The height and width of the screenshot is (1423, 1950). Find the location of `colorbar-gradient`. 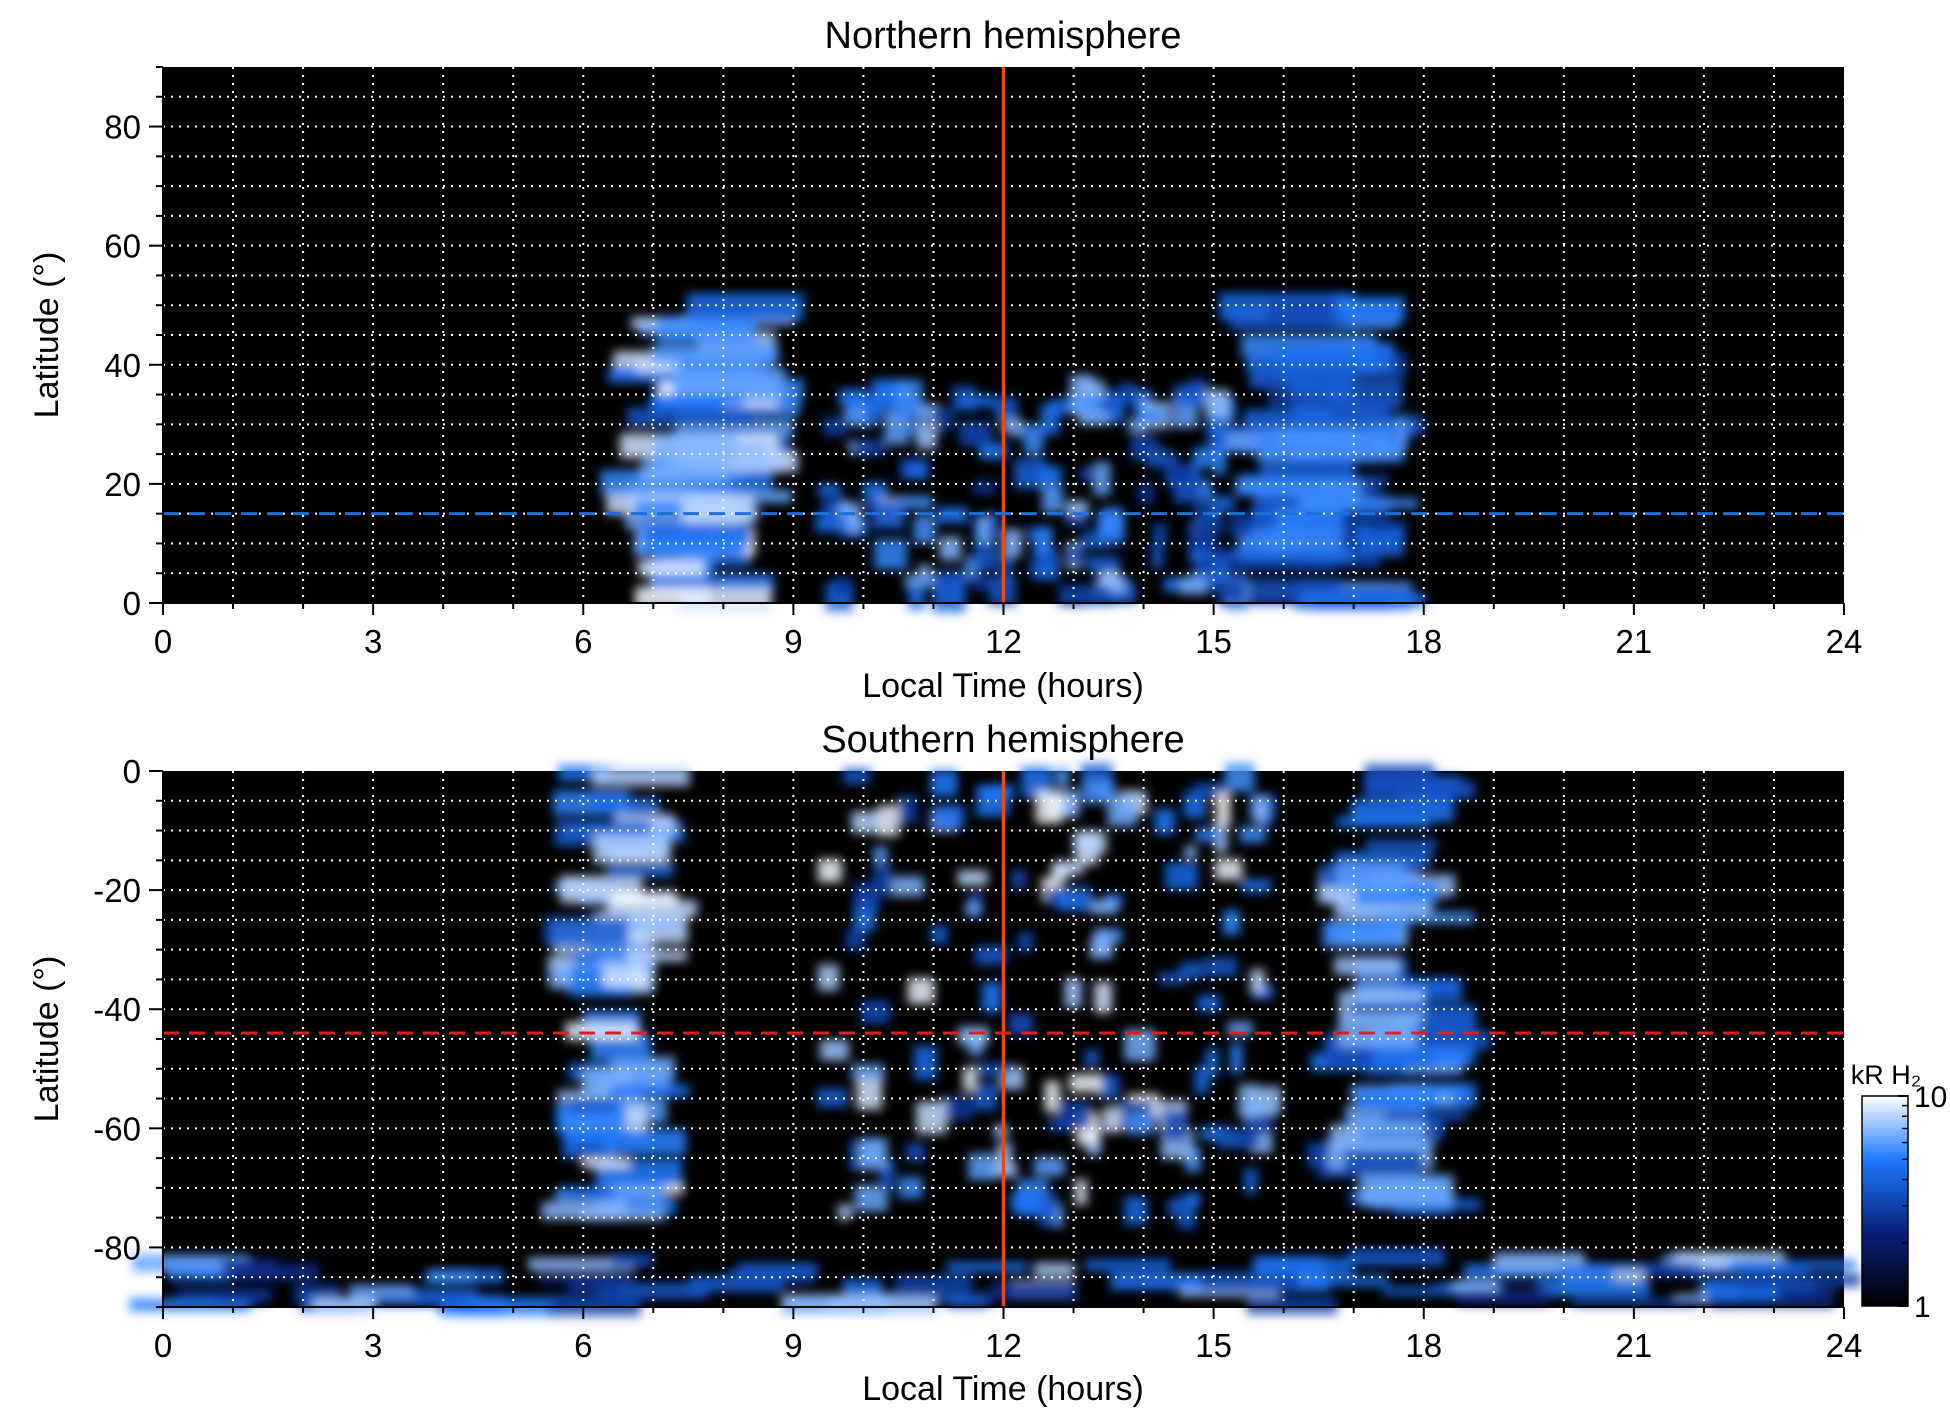

colorbar-gradient is located at coordinates (1885, 1201).